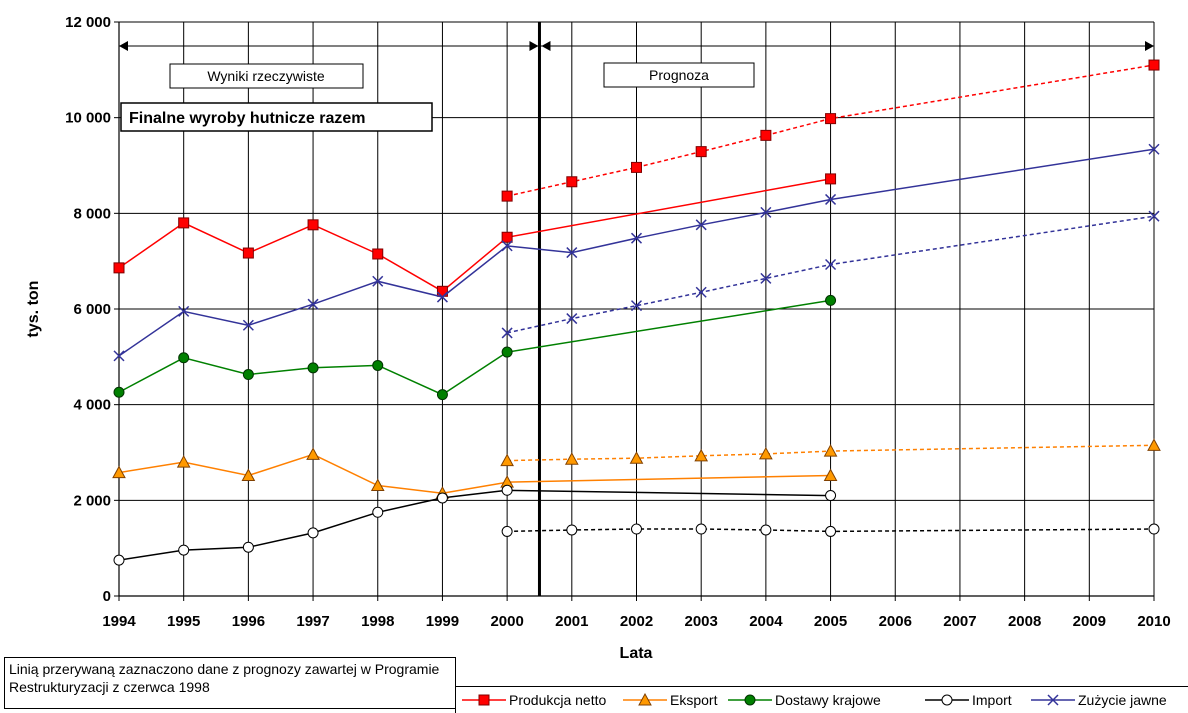  I want to click on legend-swatch-eksport, so click(645, 699).